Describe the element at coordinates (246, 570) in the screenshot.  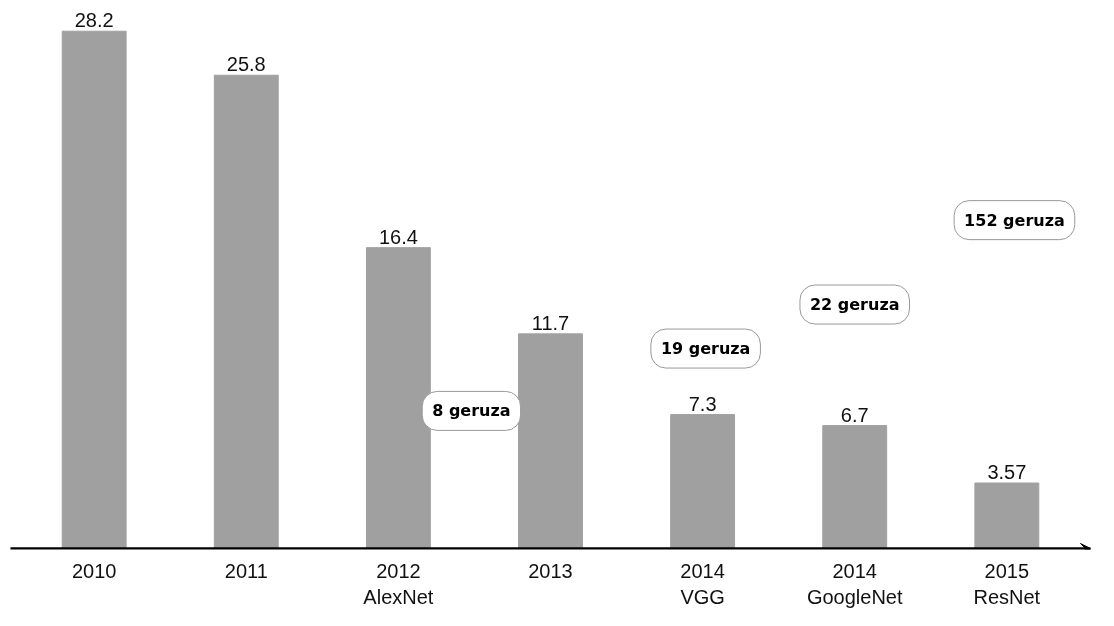
I see `x-tick-label: 2011` at that location.